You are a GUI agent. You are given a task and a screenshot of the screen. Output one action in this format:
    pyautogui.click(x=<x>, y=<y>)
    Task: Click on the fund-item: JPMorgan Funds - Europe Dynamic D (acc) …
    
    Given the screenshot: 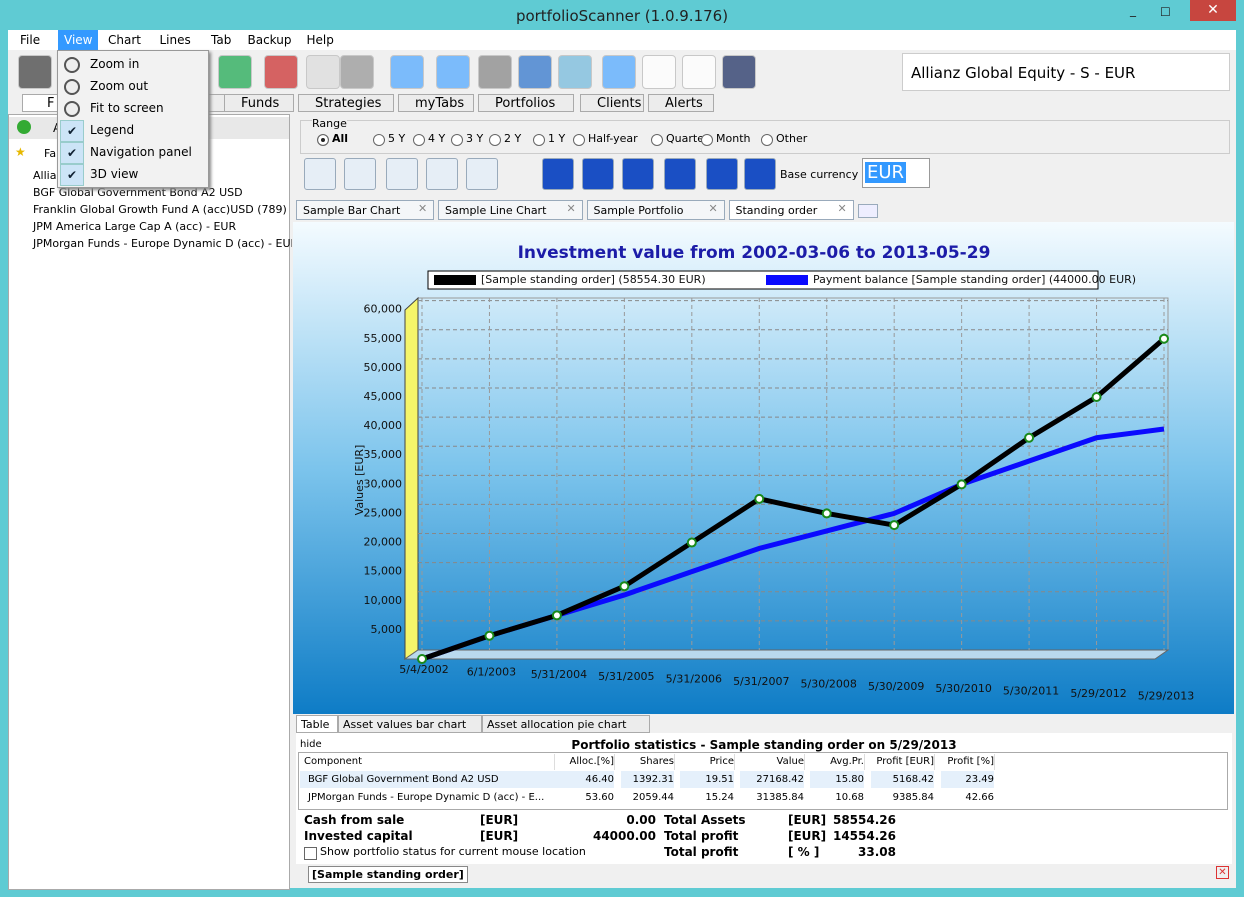 What is the action you would take?
    pyautogui.click(x=166, y=243)
    